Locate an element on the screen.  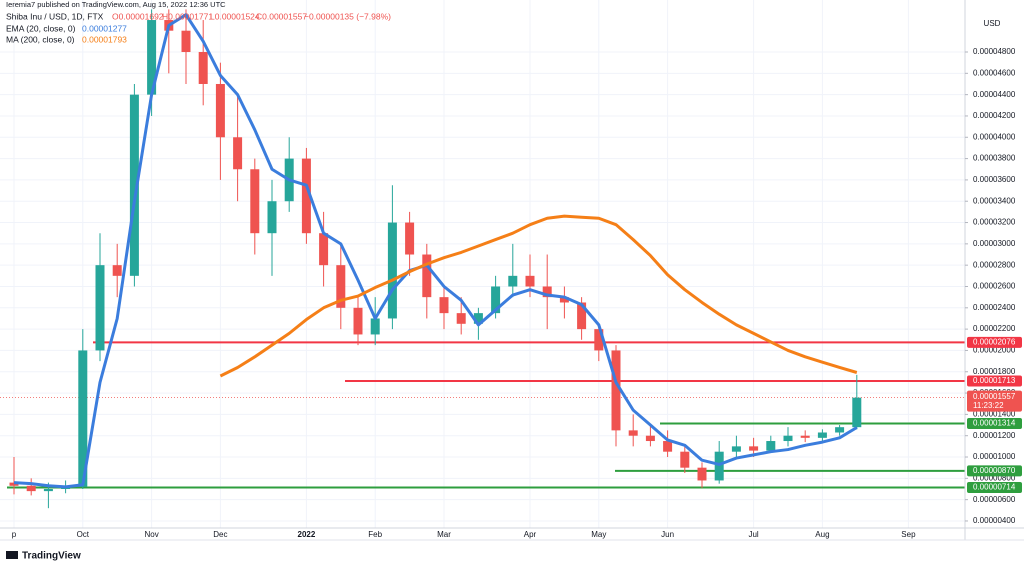
level-label: 0.00002076 is located at coordinates (994, 341).